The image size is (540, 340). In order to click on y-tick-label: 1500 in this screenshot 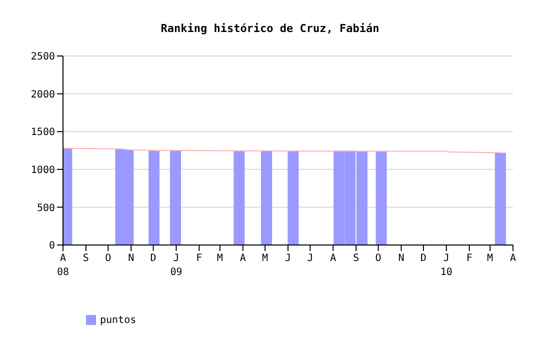, I will do `click(42, 132)`.